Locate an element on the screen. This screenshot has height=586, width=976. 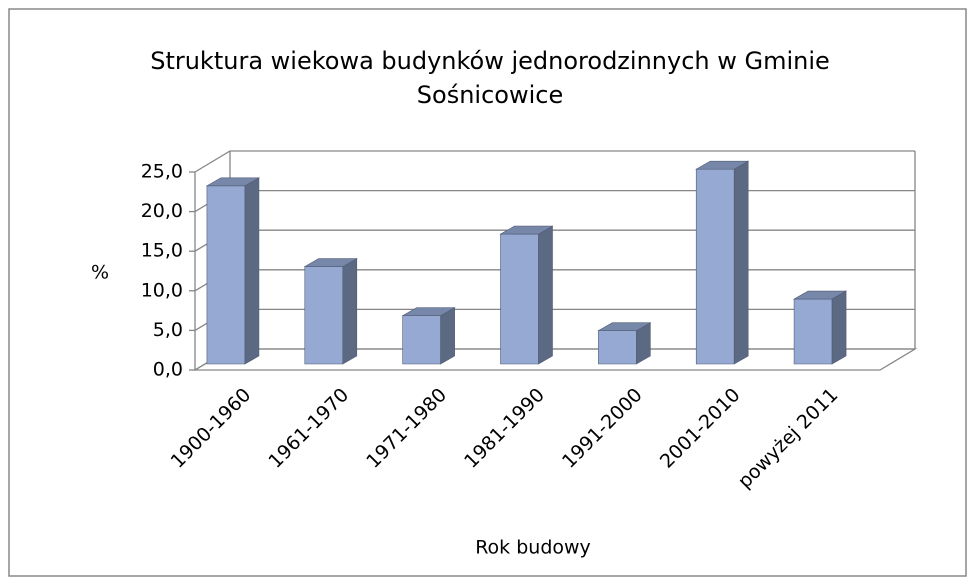
chart-title: Sośnicowice is located at coordinates (490, 95).